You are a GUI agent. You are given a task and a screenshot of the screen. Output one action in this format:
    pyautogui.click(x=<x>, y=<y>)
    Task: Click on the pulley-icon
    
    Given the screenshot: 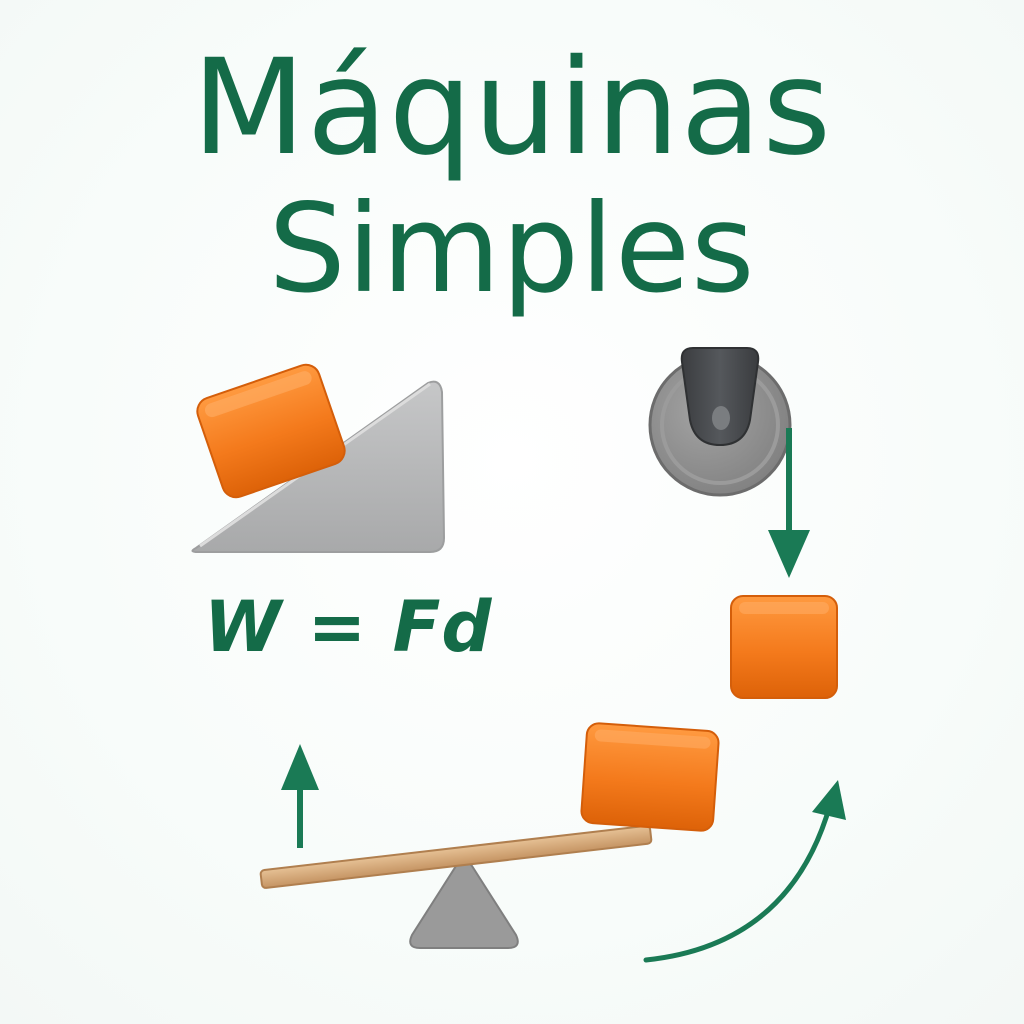 What is the action you would take?
    pyautogui.click(x=743, y=523)
    